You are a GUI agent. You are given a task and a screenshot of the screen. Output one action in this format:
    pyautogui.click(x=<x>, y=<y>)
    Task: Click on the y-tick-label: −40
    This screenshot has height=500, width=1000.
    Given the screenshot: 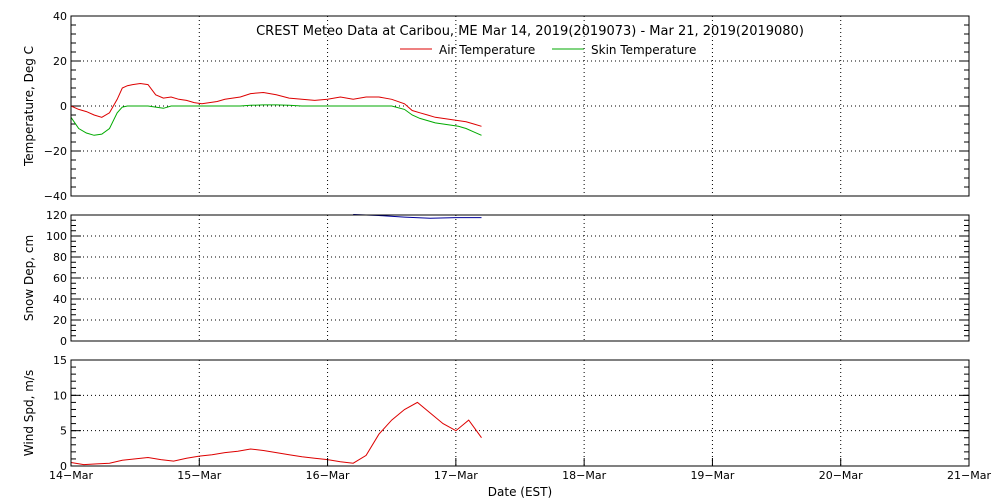 What is the action you would take?
    pyautogui.click(x=55, y=196)
    